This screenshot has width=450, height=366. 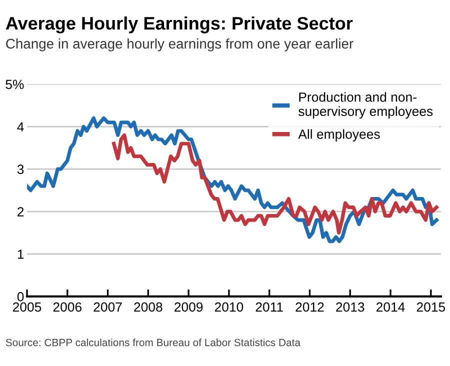 I want to click on y-tick-label: 4, so click(x=20, y=127).